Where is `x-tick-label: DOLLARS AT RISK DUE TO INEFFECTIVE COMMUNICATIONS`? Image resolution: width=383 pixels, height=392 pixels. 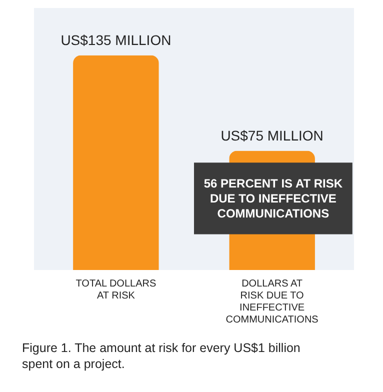
x-tick-label: DOLLARS AT RISK DUE TO INEFFECTIVE COMMUNICATIONS is located at coordinates (272, 302).